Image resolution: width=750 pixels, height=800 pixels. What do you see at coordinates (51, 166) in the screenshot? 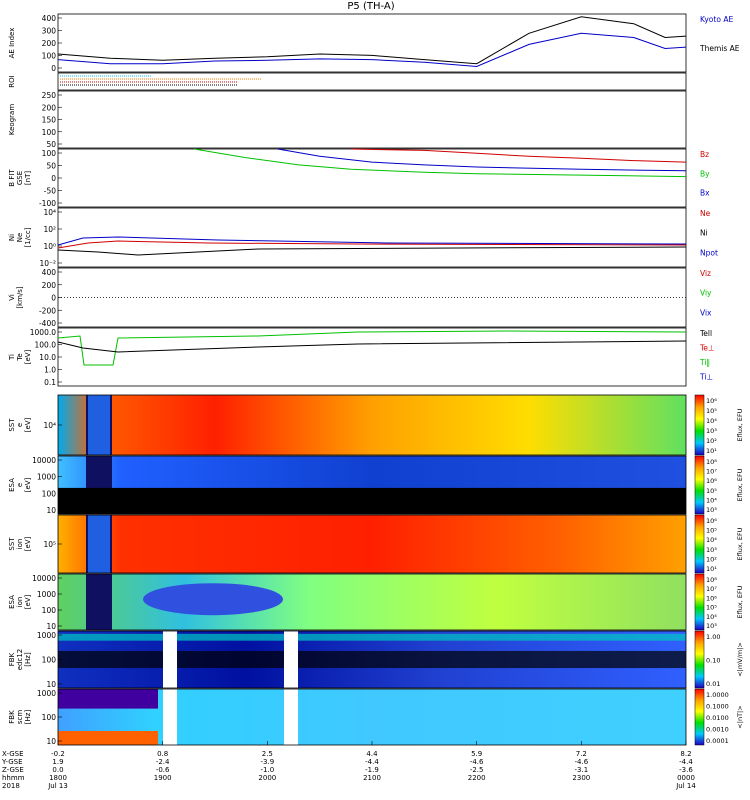
I see `y-tick-label: 50` at bounding box center [51, 166].